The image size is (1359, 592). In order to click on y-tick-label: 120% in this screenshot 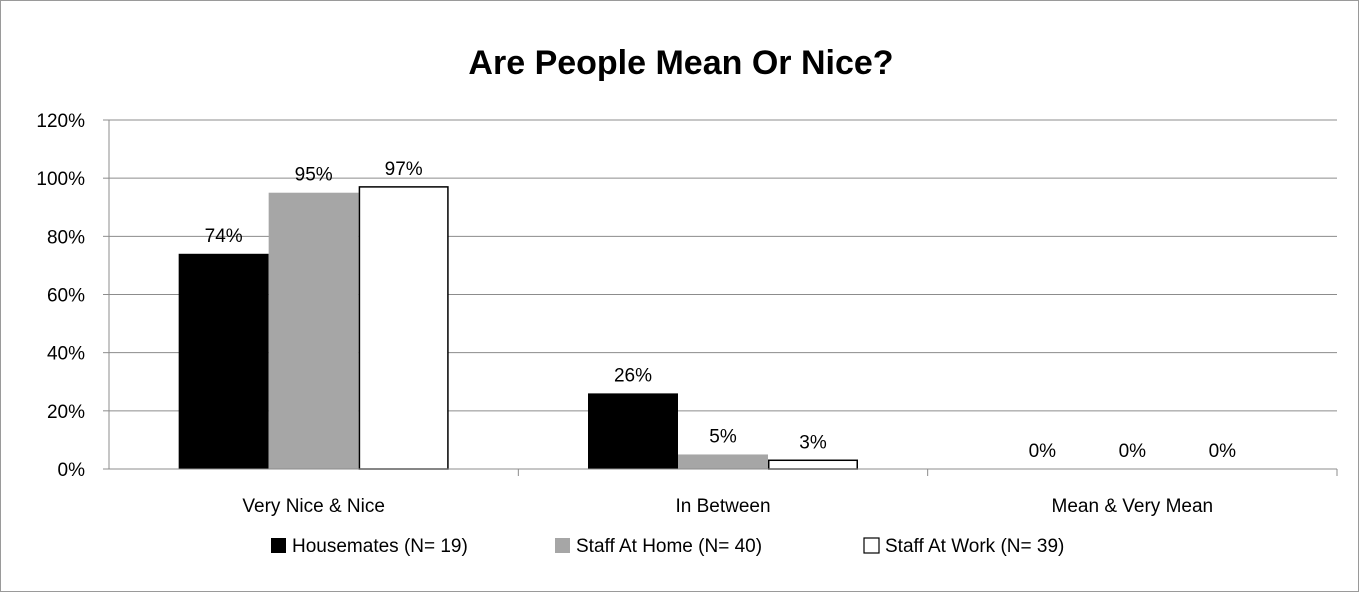, I will do `click(60, 121)`.